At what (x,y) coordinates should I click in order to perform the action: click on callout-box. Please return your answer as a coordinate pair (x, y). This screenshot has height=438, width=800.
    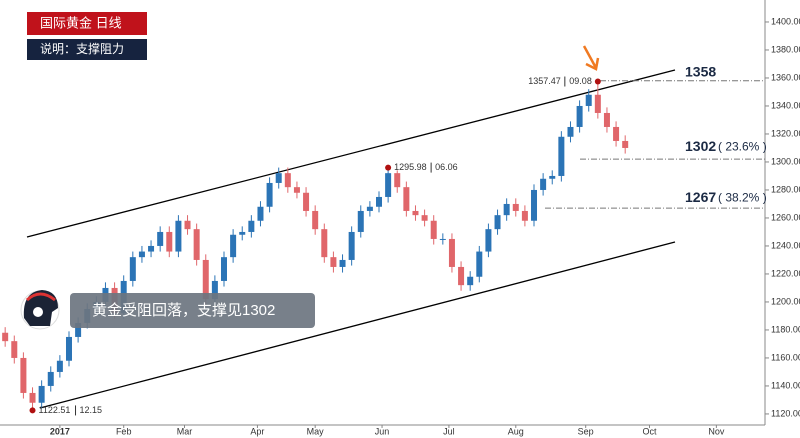
    Looking at the image, I should click on (192, 310).